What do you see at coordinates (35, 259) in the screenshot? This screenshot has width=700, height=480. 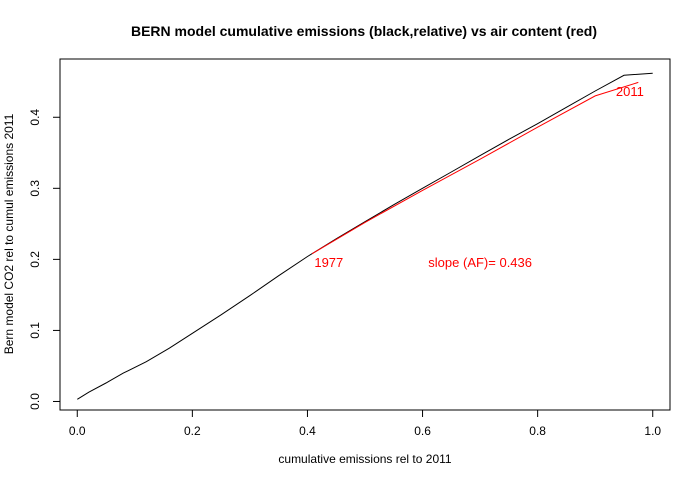 I see `y-tick-label: 0.2` at bounding box center [35, 259].